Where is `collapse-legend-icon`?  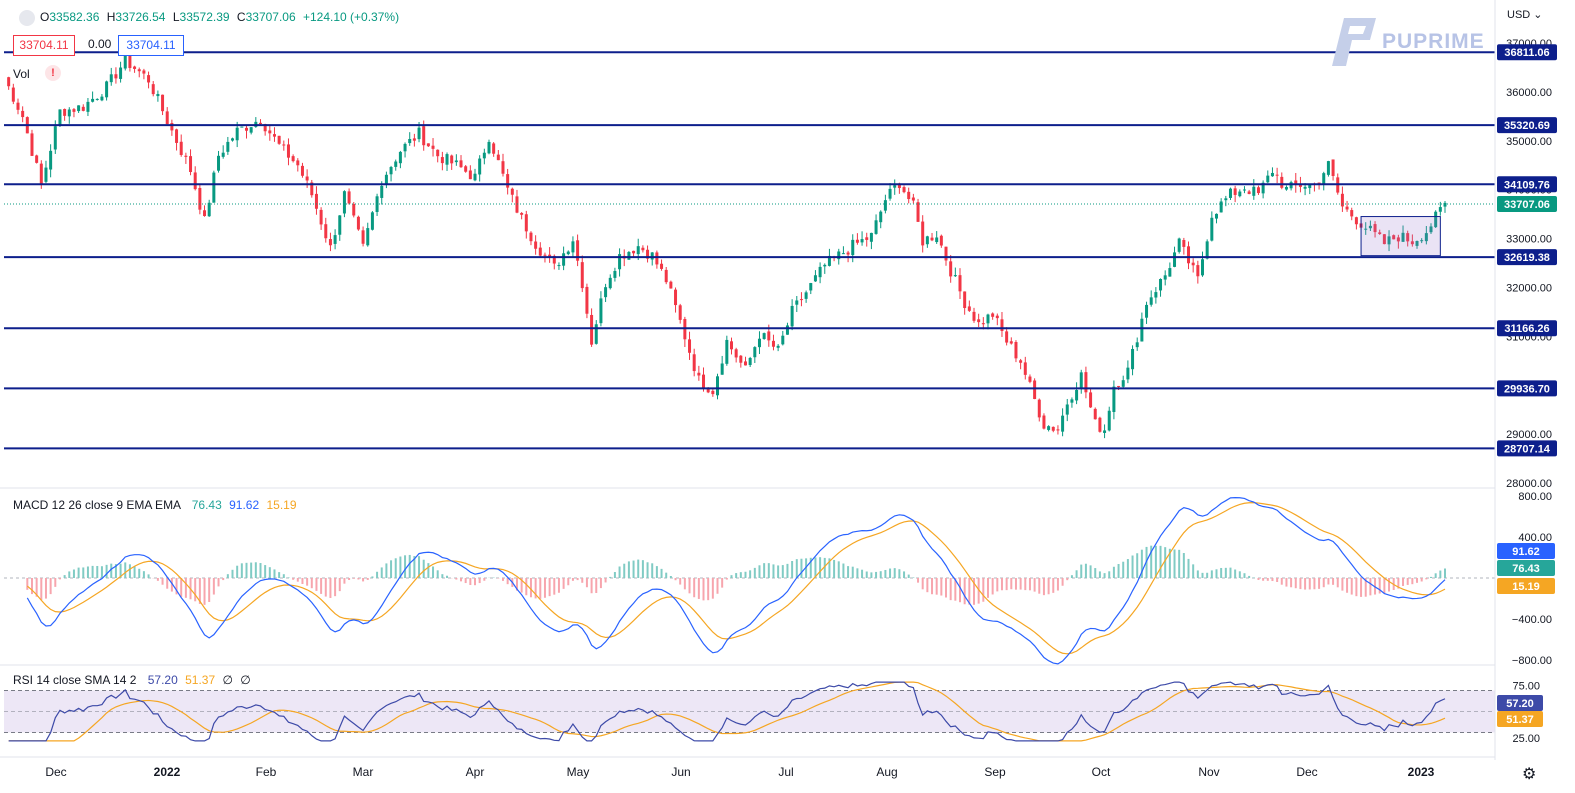 collapse-legend-icon is located at coordinates (27, 18).